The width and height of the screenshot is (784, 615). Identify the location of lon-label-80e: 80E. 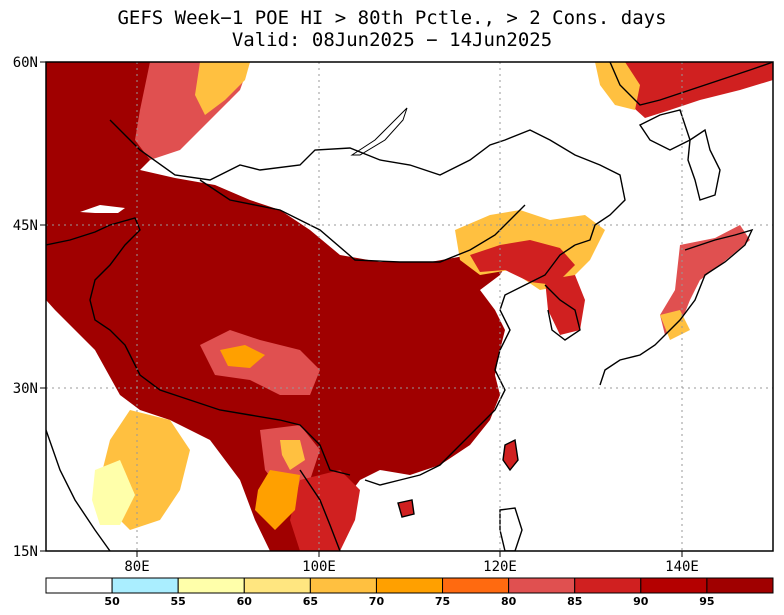
(136, 567).